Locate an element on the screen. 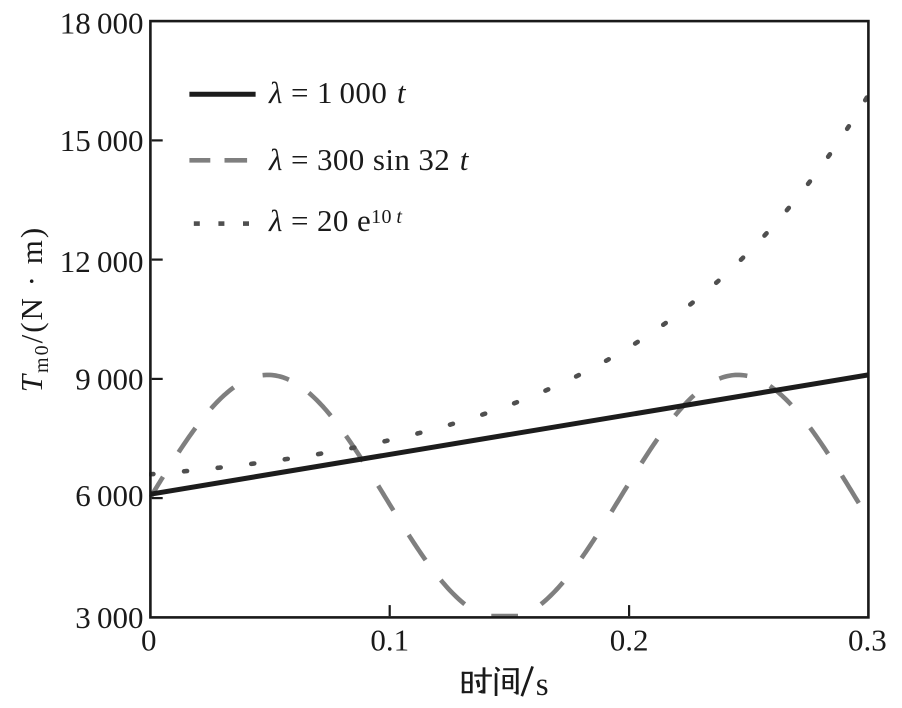 Image resolution: width=902 pixels, height=708 pixels. svg-text: 15 000 is located at coordinates (102, 140).